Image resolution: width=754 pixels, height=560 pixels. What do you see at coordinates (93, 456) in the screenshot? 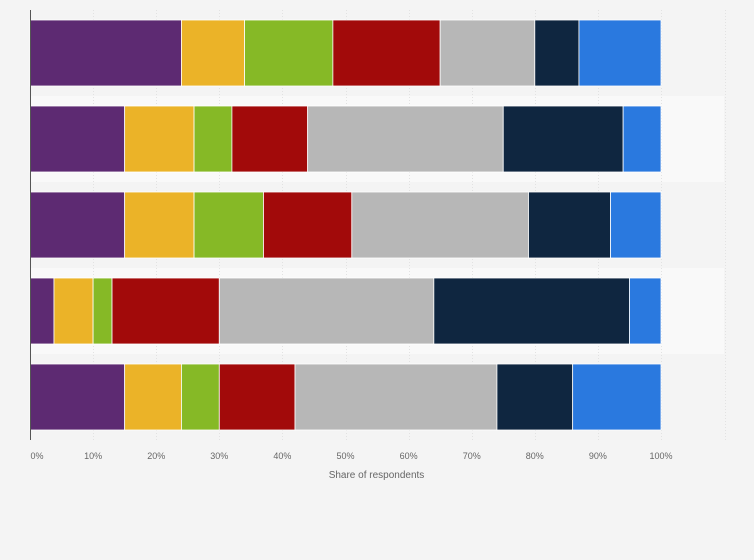
I see `x-tick-label: 10%` at bounding box center [93, 456].